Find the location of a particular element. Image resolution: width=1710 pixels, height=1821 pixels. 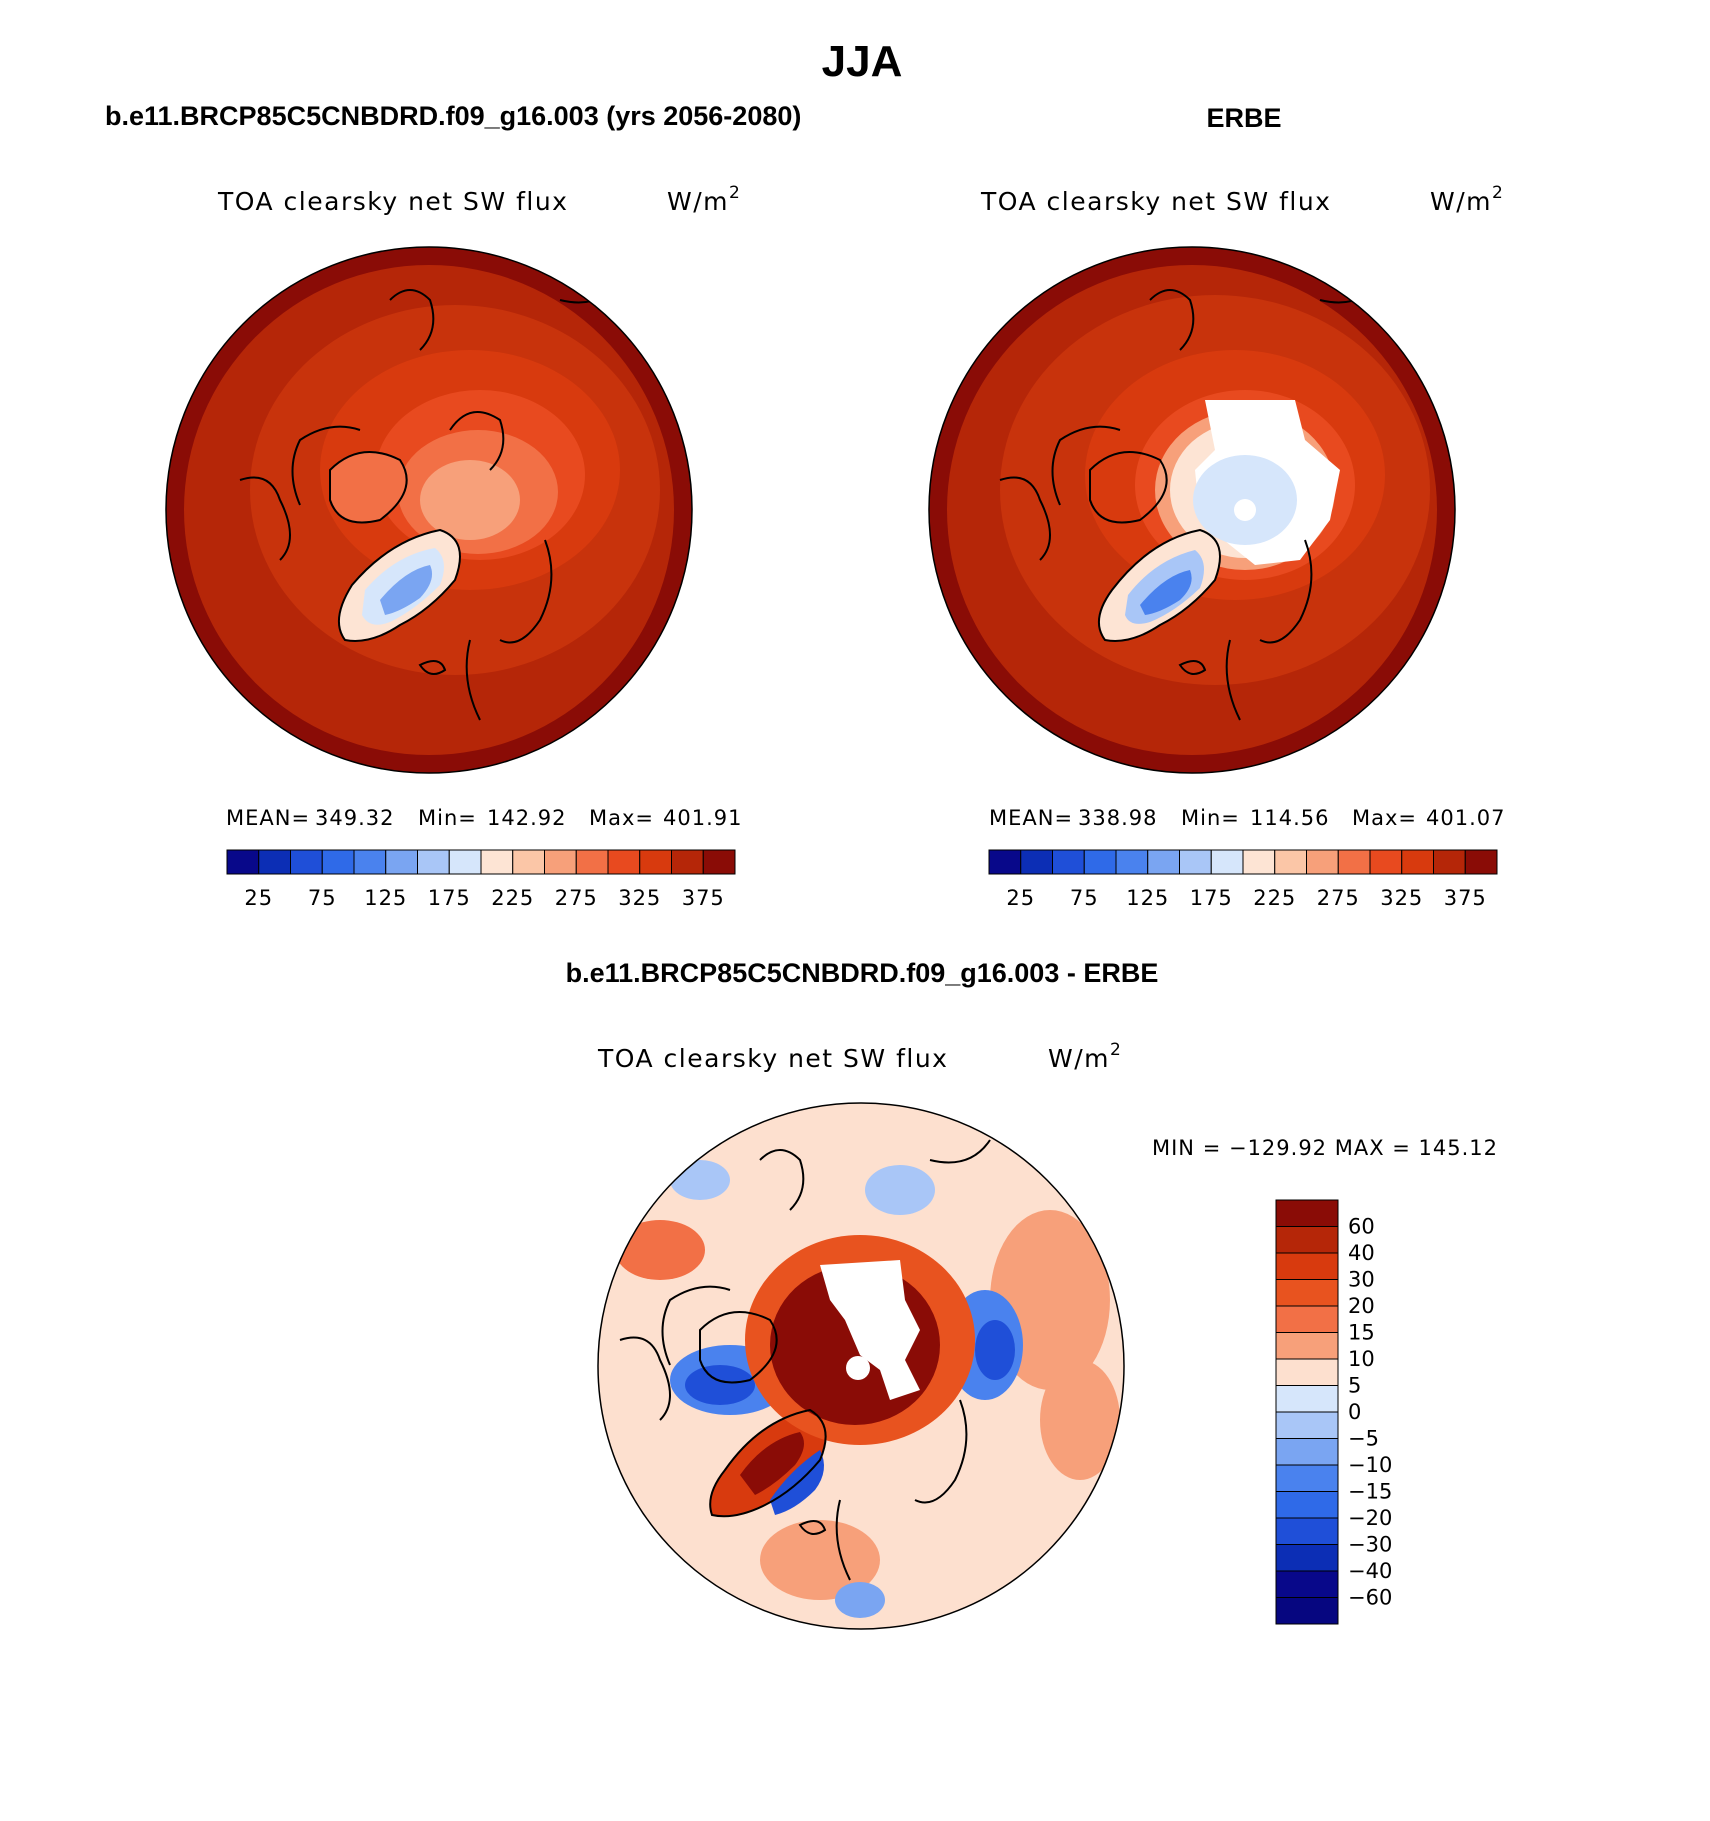

map-missing-data is located at coordinates (870, 1330).